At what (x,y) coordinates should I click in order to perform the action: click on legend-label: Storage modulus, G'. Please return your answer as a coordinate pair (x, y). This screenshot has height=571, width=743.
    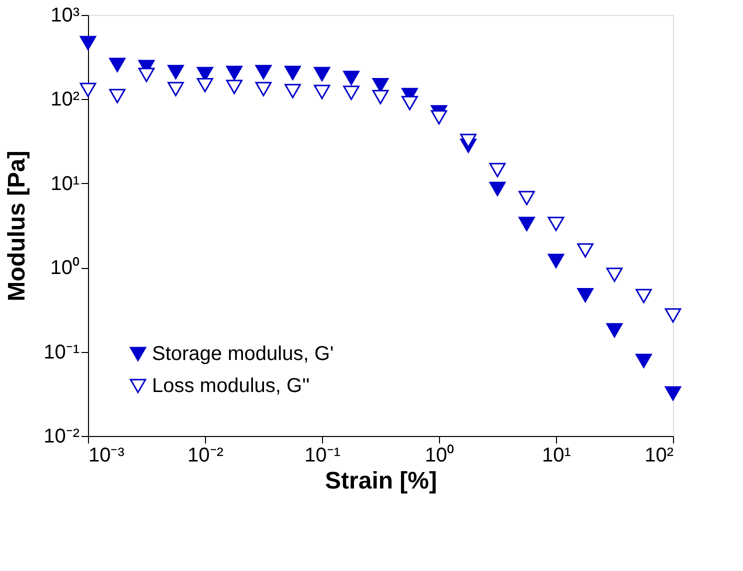
    Looking at the image, I should click on (243, 354).